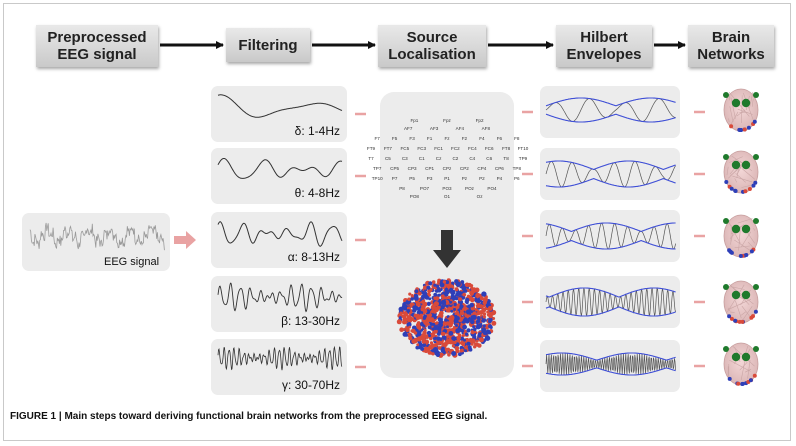  Describe the element at coordinates (506, 148) in the screenshot. I see `electrode-label: FT8` at that location.